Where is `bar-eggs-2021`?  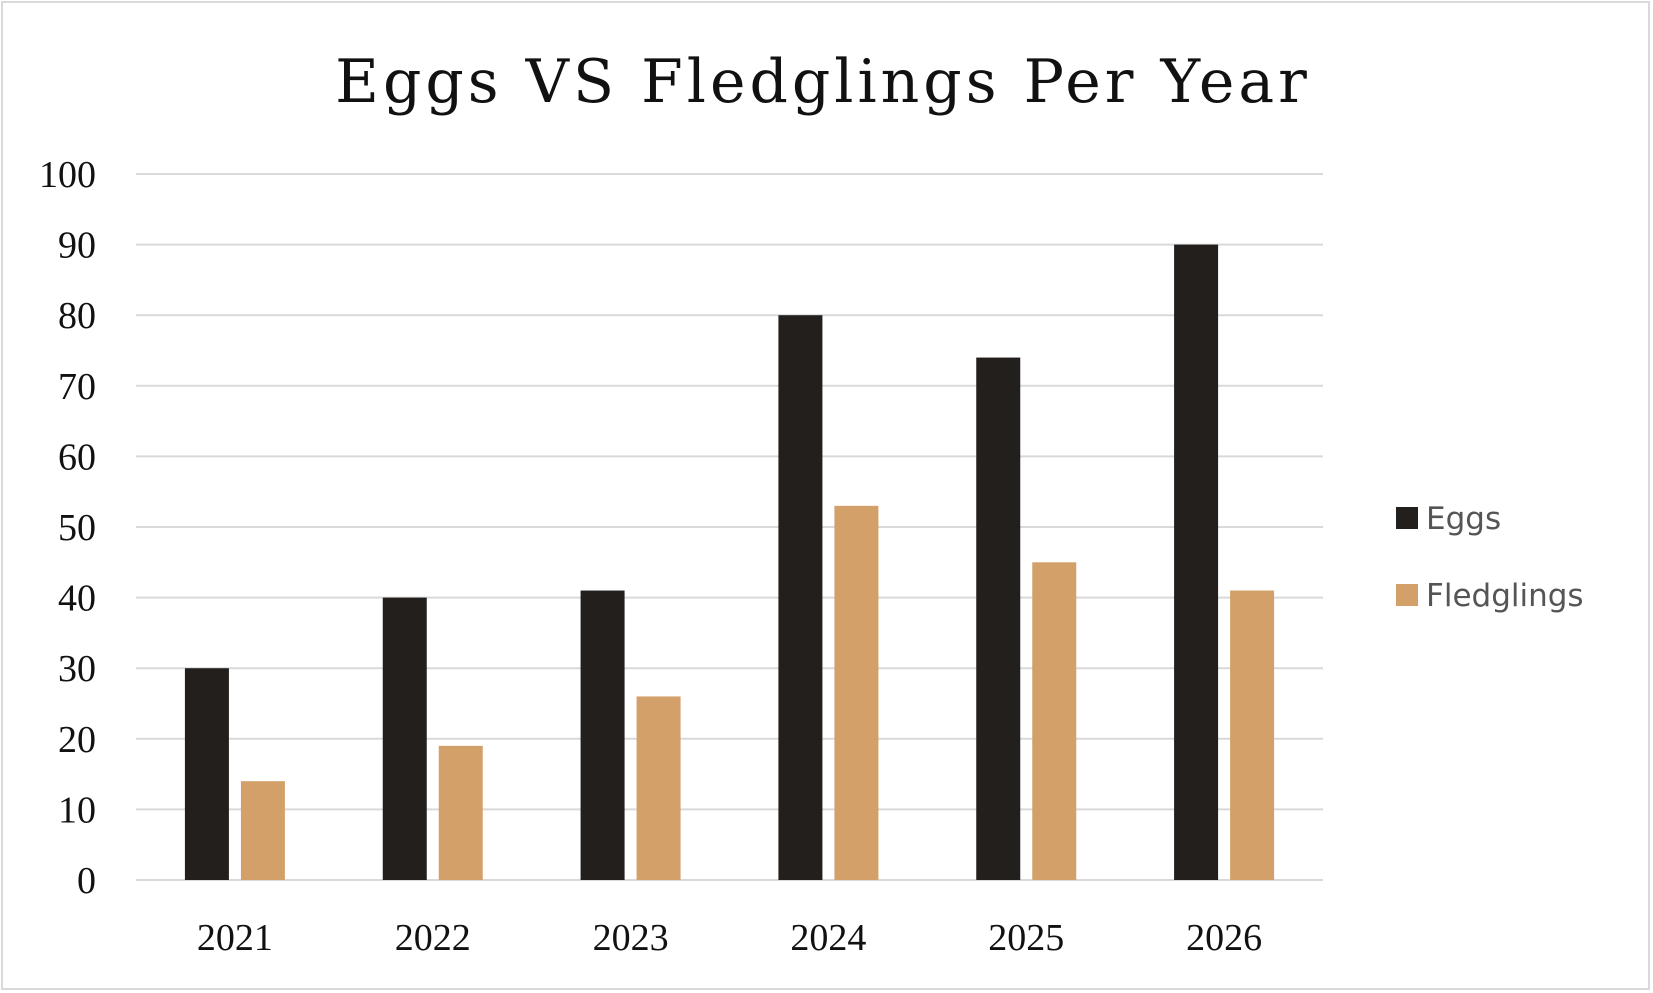 bar-eggs-2021 is located at coordinates (206, 774).